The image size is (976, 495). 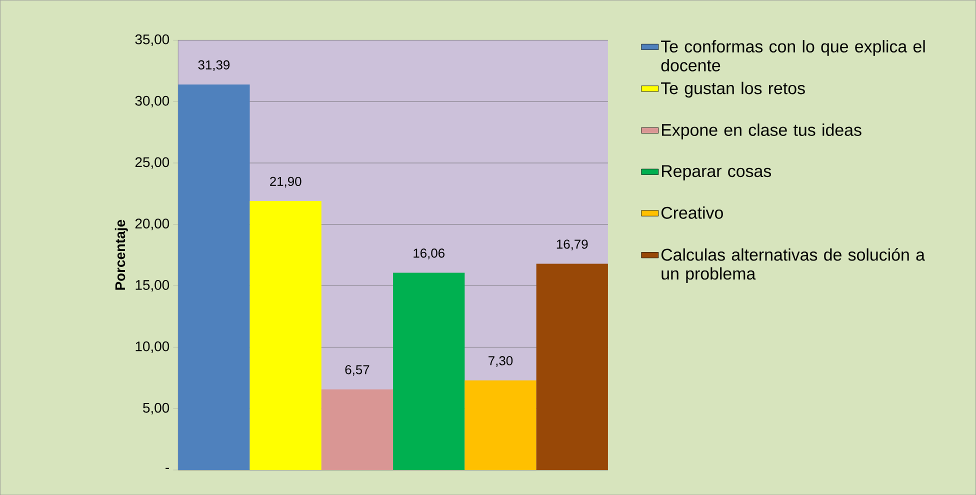 I want to click on data-label: 16,06, so click(x=429, y=254).